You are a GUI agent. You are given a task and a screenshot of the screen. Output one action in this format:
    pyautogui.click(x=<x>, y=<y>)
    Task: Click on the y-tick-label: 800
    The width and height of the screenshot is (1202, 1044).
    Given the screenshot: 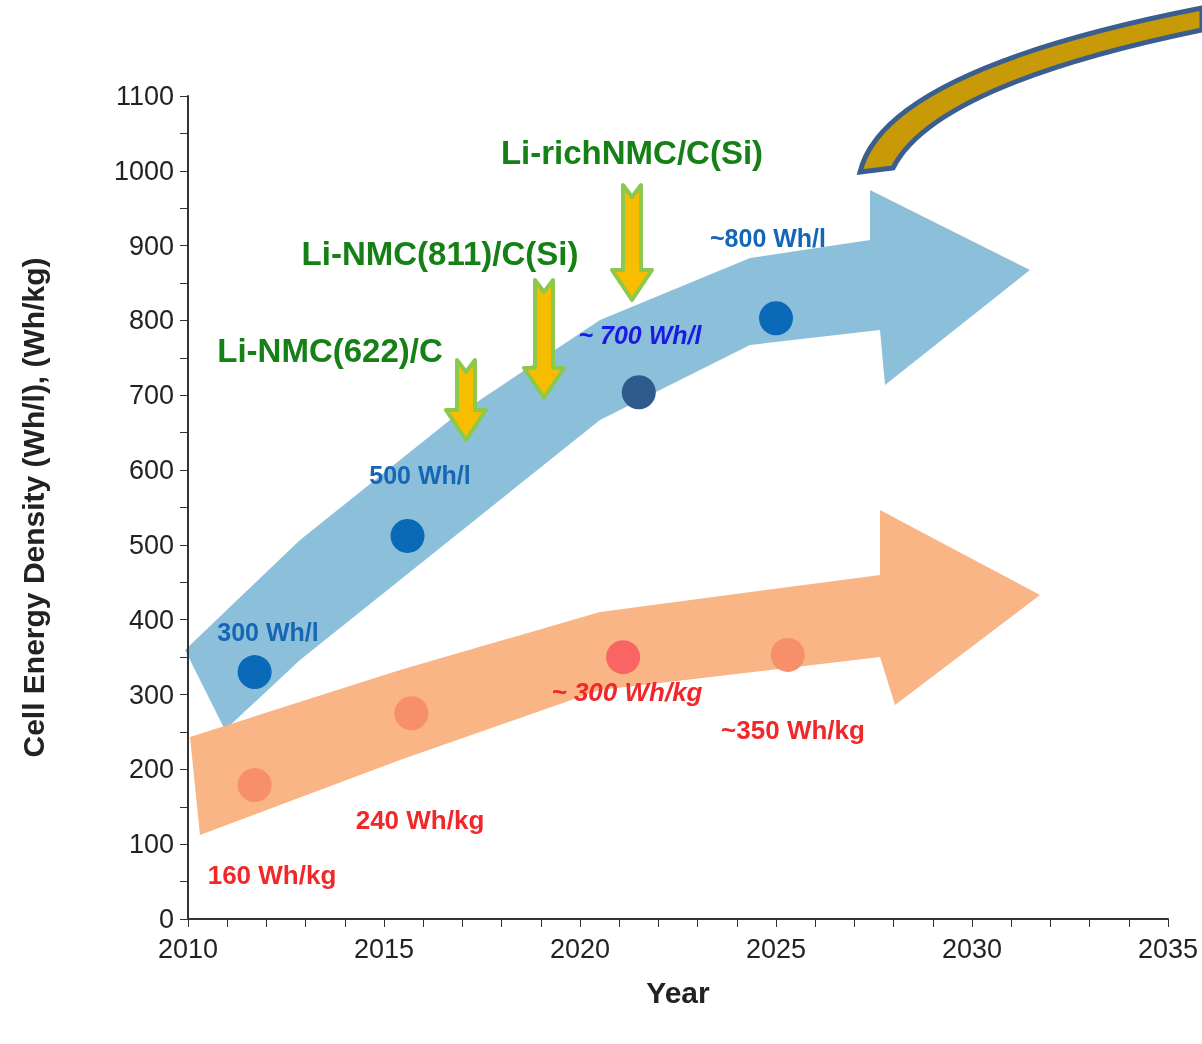 What is the action you would take?
    pyautogui.click(x=151, y=320)
    